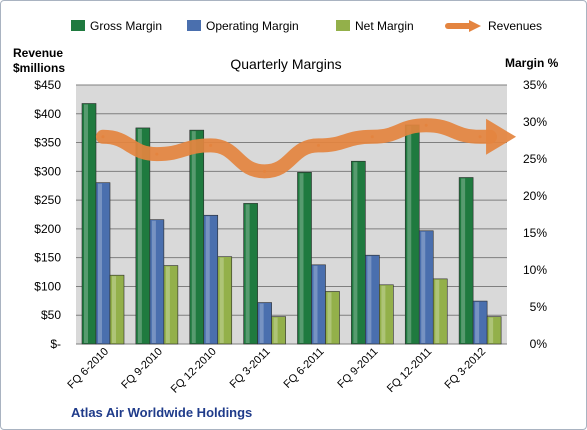 Image resolution: width=587 pixels, height=430 pixels. I want to click on source-label: Atlas Air Worldwide Holdings, so click(161, 412).